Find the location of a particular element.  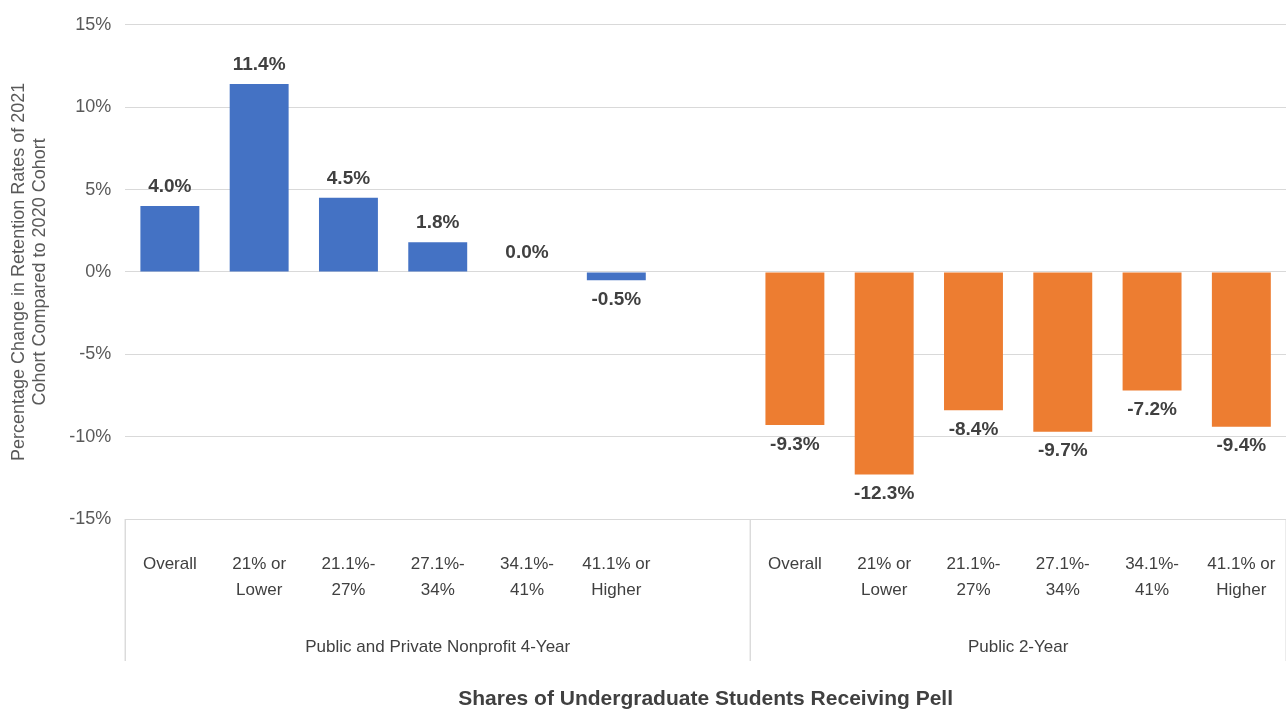

y-axis-title: Percentage Change in Retention Rates of 2021 Cohort Compared to 2020 Cohort is located at coordinates (28, 272).